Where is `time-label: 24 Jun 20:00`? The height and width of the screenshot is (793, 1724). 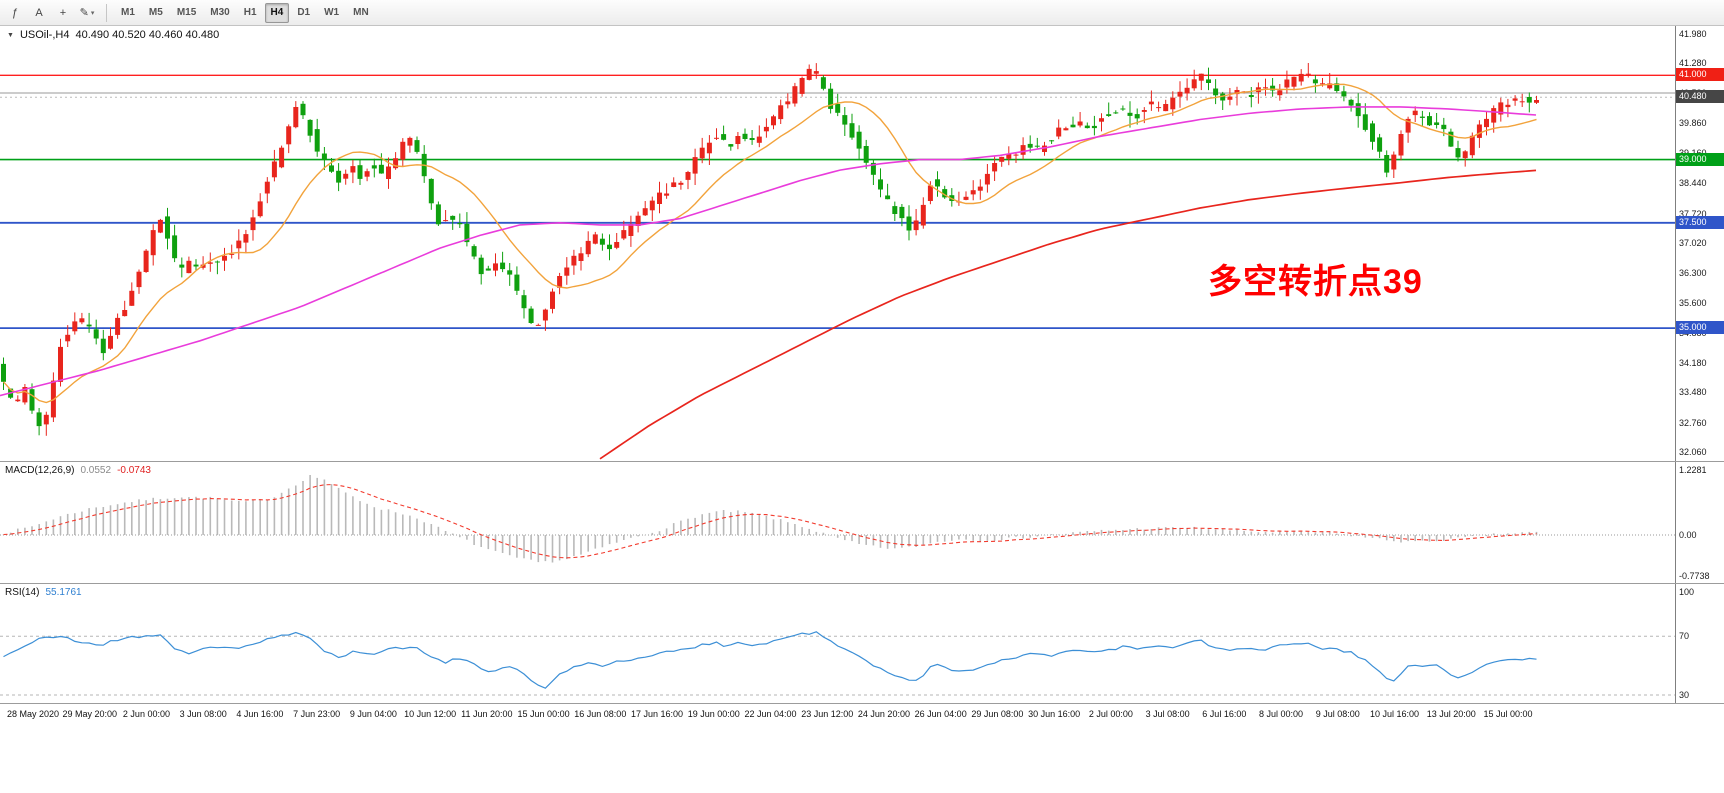
time-label: 24 Jun 20:00 is located at coordinates (883, 714).